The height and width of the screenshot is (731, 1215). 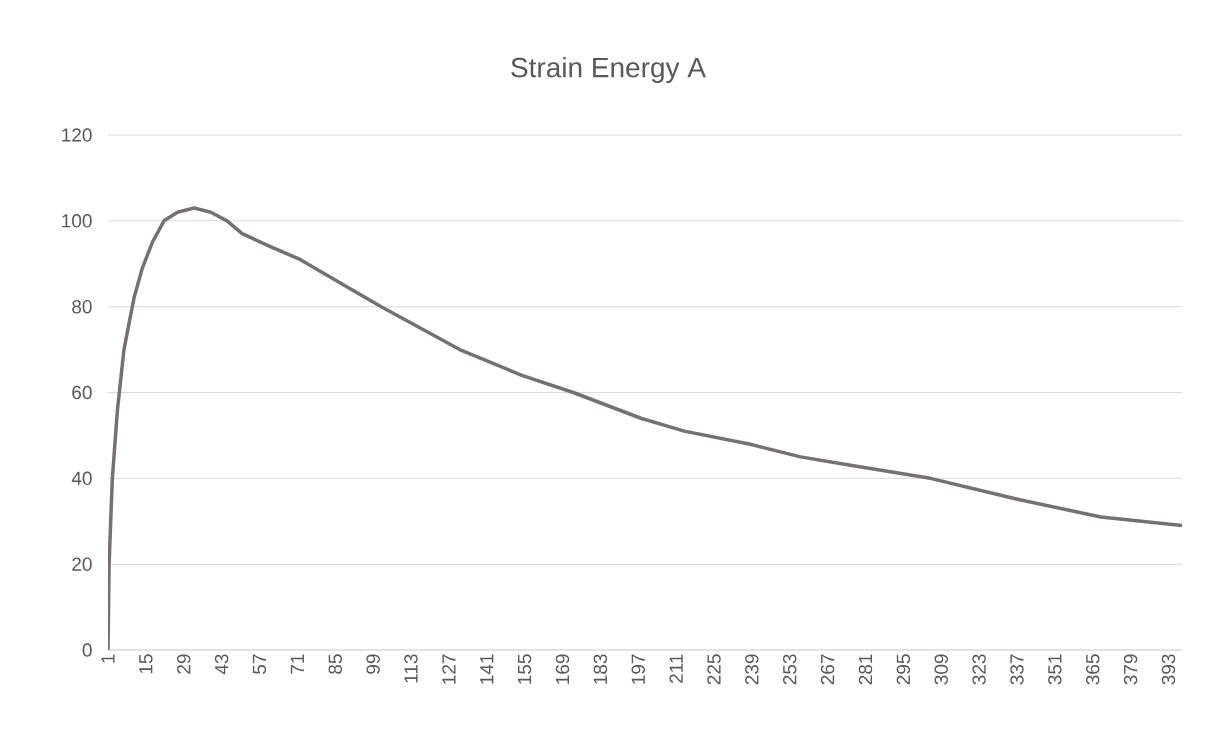 What do you see at coordinates (979, 669) in the screenshot?
I see `x-tick-label: 323` at bounding box center [979, 669].